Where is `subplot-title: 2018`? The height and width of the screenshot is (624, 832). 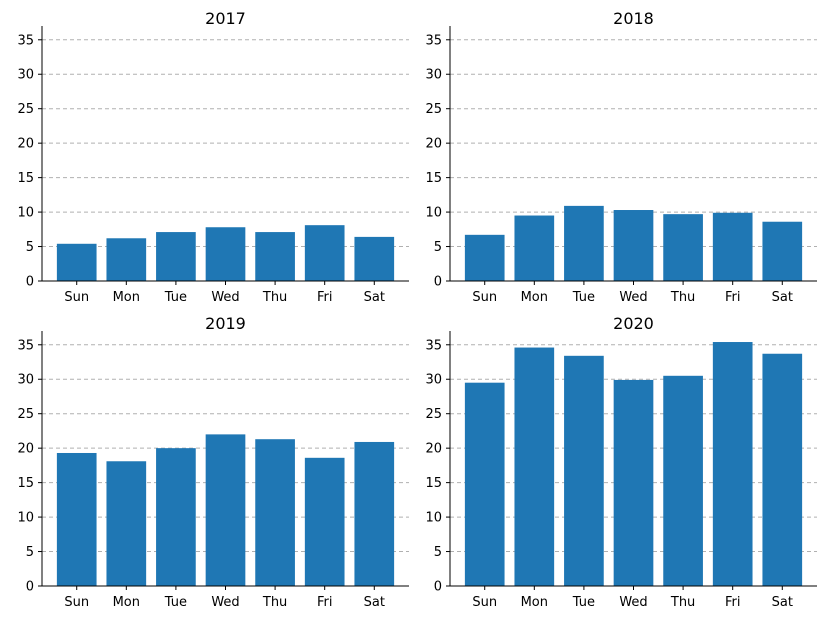
subplot-title: 2018 is located at coordinates (633, 18).